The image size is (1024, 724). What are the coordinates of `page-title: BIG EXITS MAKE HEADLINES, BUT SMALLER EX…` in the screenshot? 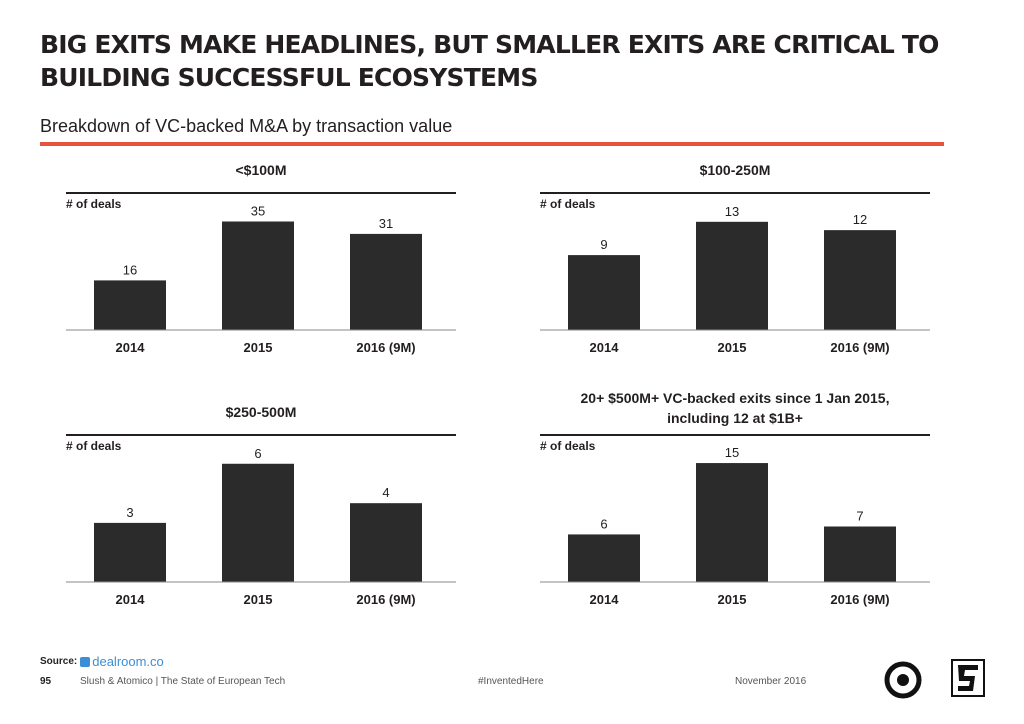 It's located at (489, 61).